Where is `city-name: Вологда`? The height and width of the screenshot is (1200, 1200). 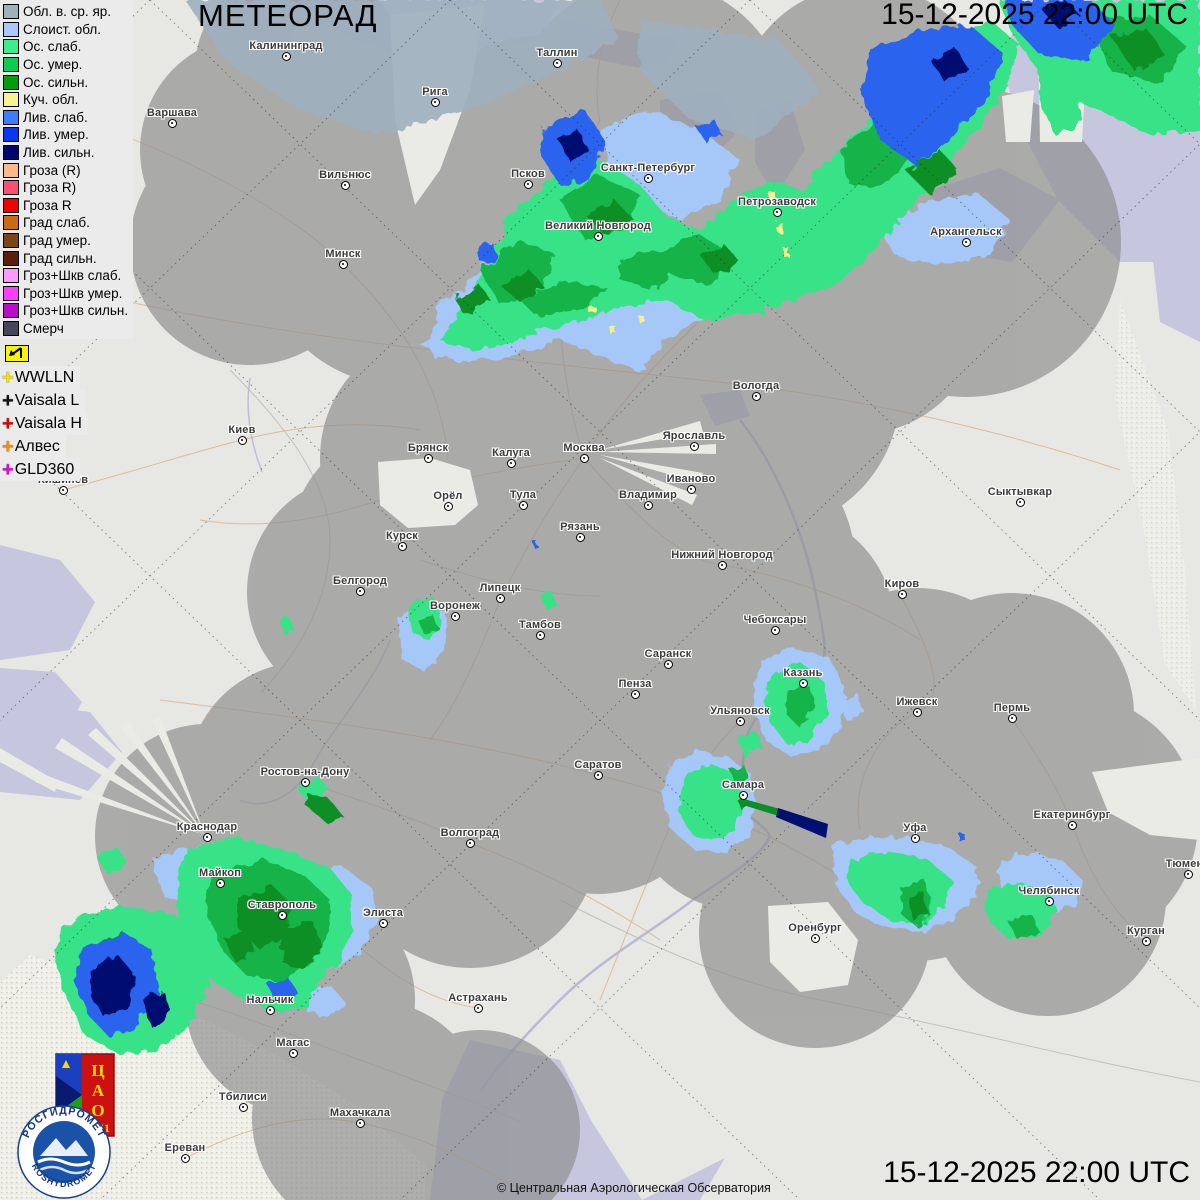
city-name: Вологда is located at coordinates (756, 386).